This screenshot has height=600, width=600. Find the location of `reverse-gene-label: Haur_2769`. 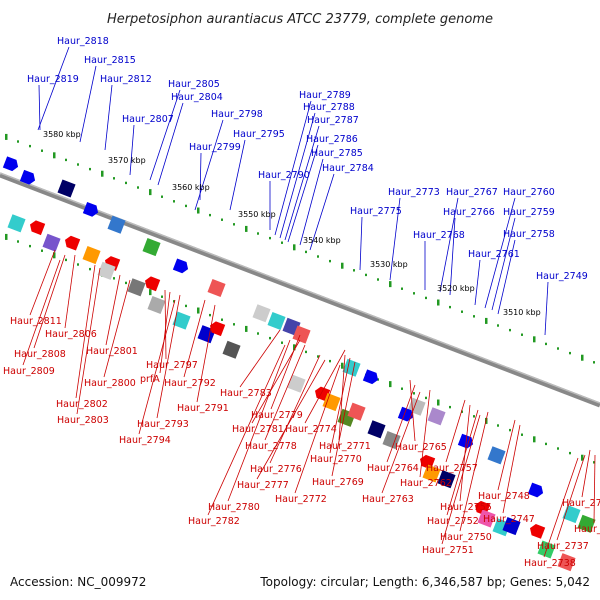

reverse-gene-label: Haur_2769 is located at coordinates (338, 482).